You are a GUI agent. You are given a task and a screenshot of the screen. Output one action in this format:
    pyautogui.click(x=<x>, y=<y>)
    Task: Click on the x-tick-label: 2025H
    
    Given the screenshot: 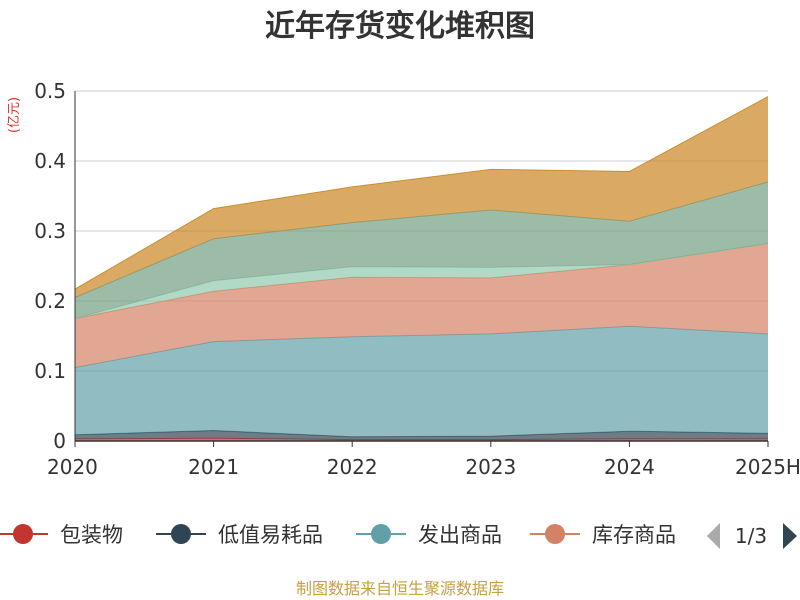 What is the action you would take?
    pyautogui.click(x=767, y=467)
    